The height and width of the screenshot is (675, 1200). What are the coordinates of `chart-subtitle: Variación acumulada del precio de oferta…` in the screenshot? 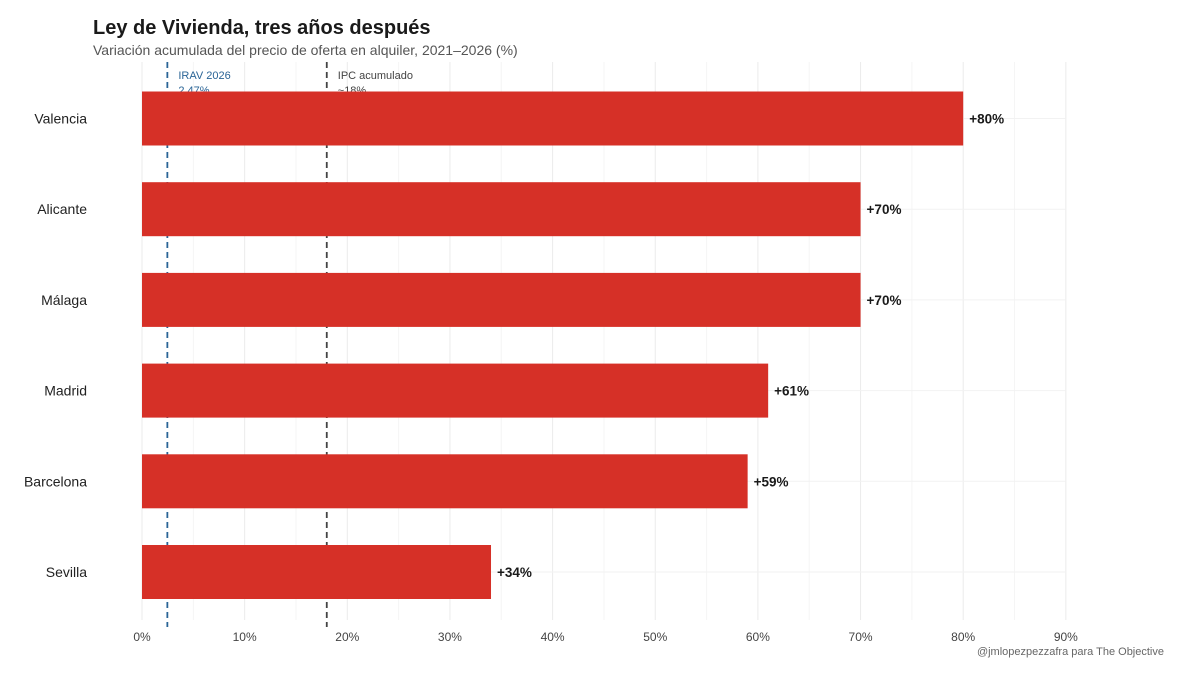 It's located at (305, 50).